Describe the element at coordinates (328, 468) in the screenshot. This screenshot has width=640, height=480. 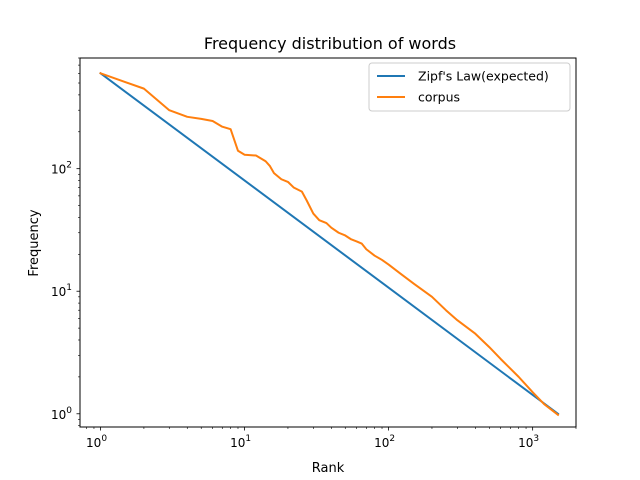
I see `x-axis-label: Rank` at that location.